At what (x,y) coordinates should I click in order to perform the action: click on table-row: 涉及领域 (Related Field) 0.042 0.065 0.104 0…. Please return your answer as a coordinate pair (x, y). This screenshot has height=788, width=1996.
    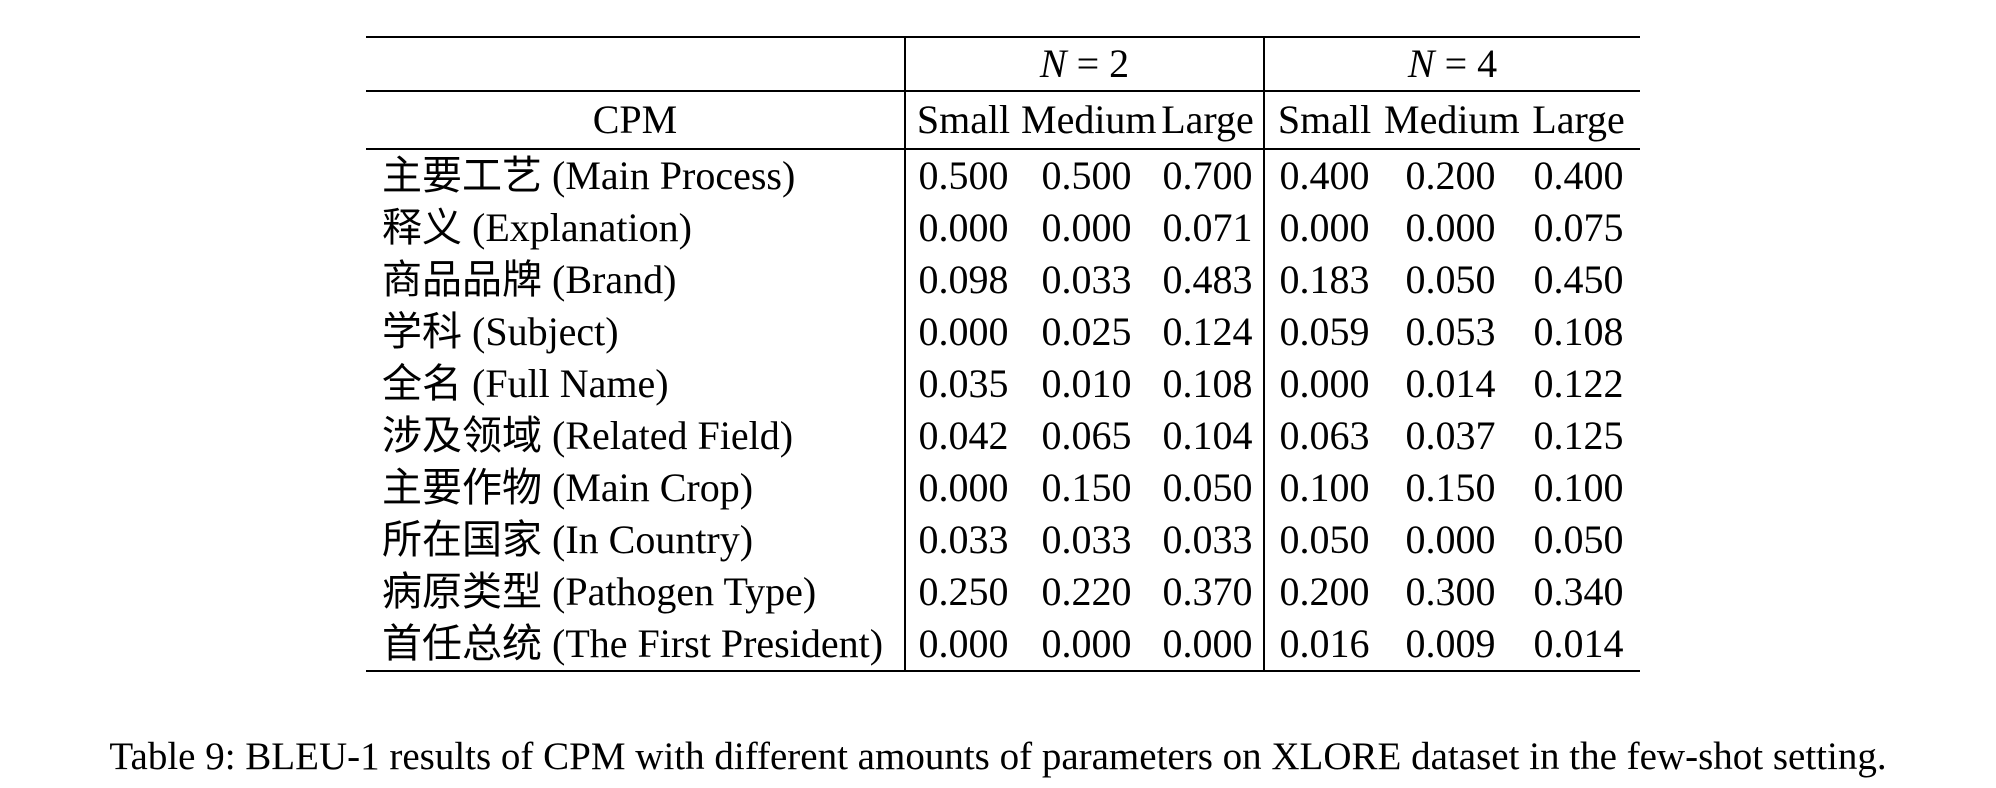
    Looking at the image, I should click on (1003, 436).